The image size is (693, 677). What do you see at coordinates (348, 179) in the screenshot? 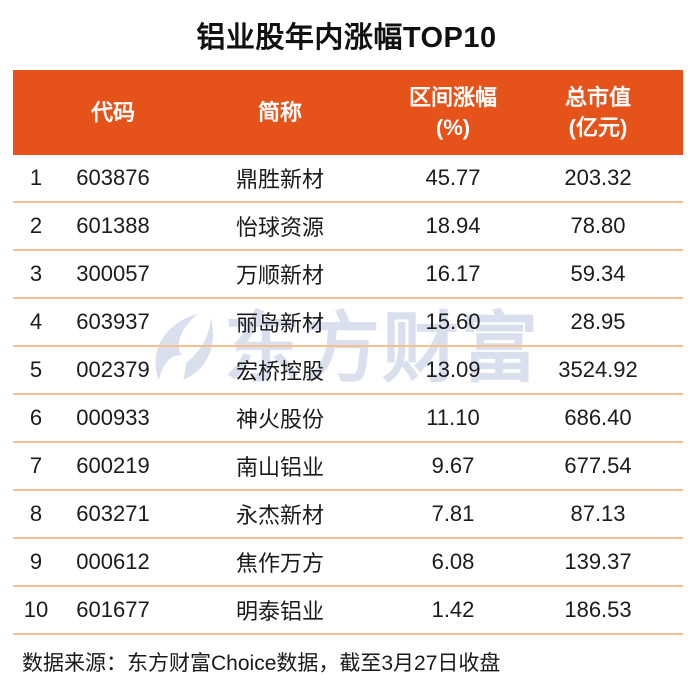
I see `table-row: 1 603876 鼎胜新材 45.77 203.32` at bounding box center [348, 179].